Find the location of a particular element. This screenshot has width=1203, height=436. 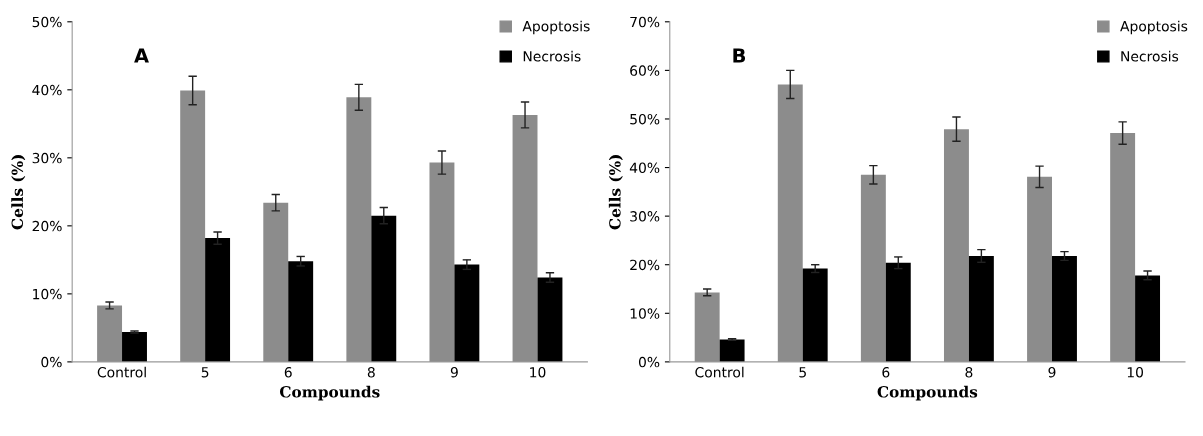

y-tick-label: 70% is located at coordinates (645, 22).